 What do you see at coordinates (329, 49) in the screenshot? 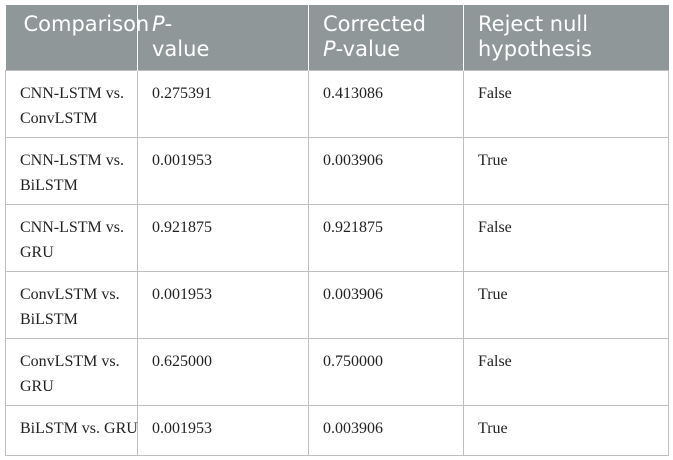
I see `header-corrected-p-italic: P` at bounding box center [329, 49].